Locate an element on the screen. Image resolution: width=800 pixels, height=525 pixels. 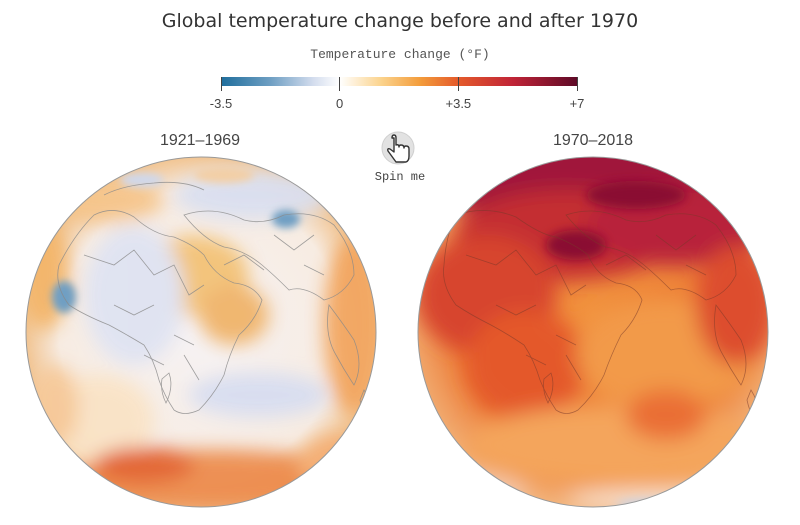
spin-label: Spin me is located at coordinates (400, 177).